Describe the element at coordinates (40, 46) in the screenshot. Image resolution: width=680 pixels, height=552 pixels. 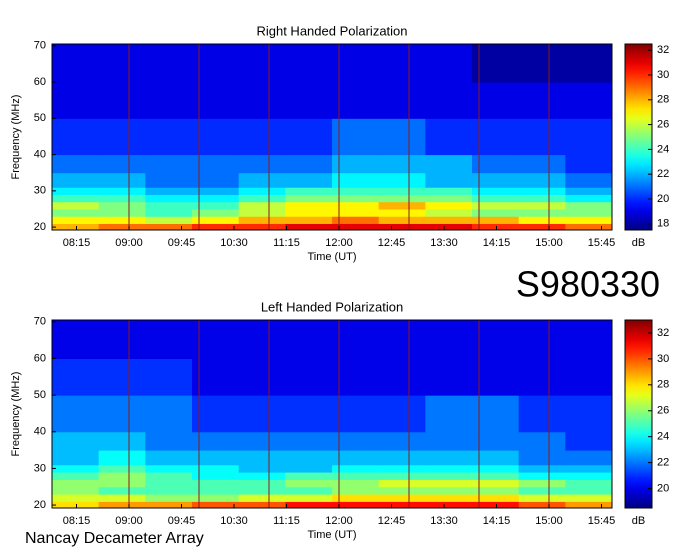
I see `y-tick-label: 70` at that location.